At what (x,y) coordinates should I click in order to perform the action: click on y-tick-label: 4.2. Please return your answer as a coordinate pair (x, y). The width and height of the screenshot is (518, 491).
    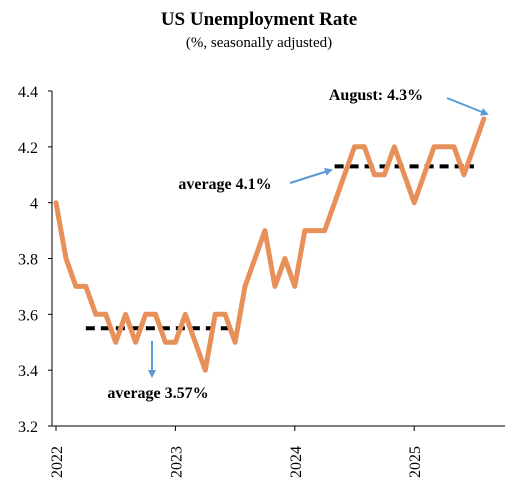
    Looking at the image, I should click on (28, 148).